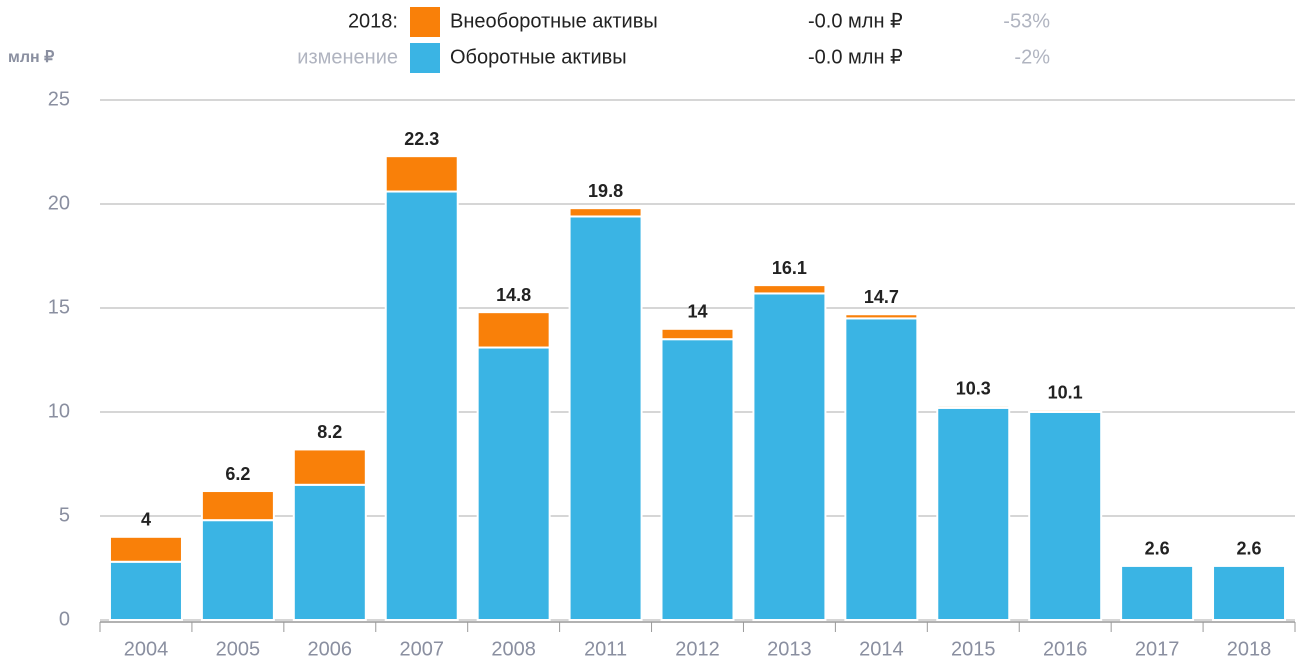 Image resolution: width=1300 pixels, height=667 pixels. I want to click on x-tick-label: 2017, so click(1157, 649).